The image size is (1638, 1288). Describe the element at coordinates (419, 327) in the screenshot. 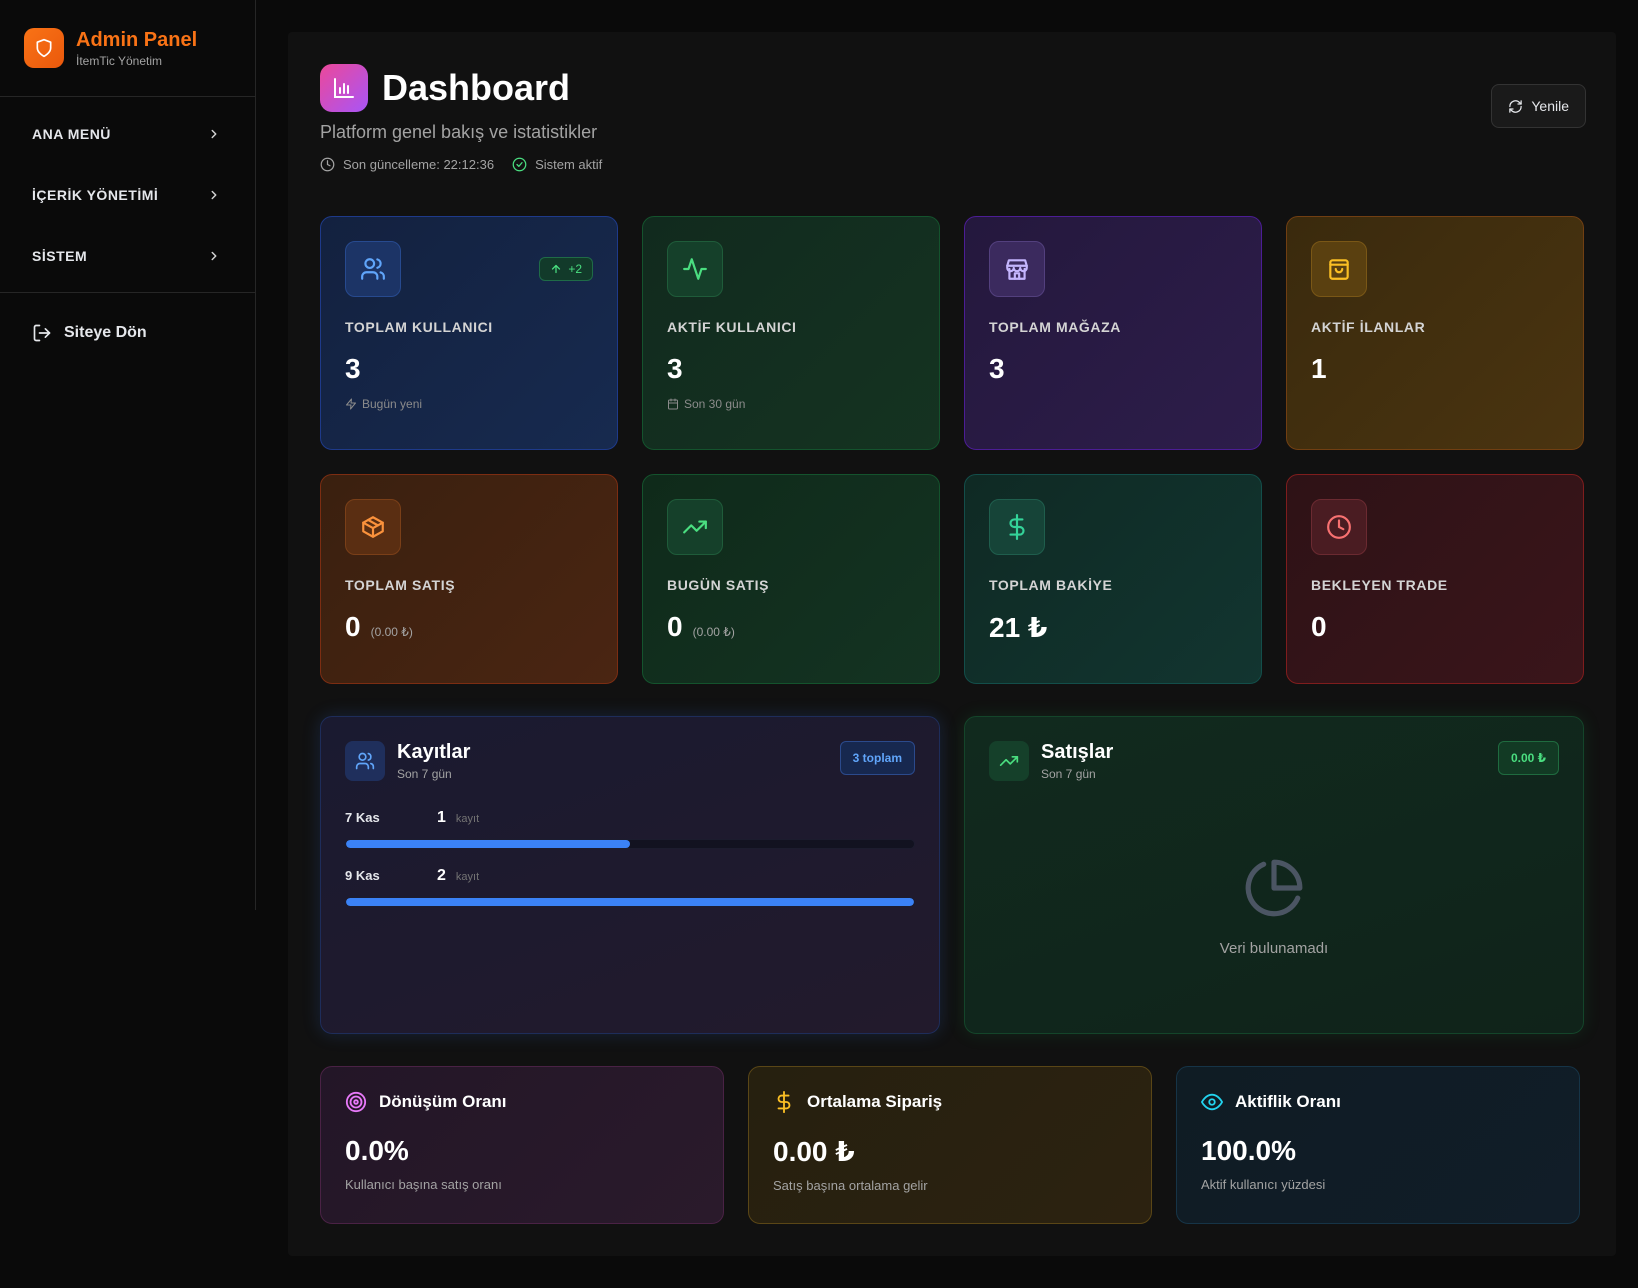

I see `stat-label: TOPLAM KULLANICI` at that location.